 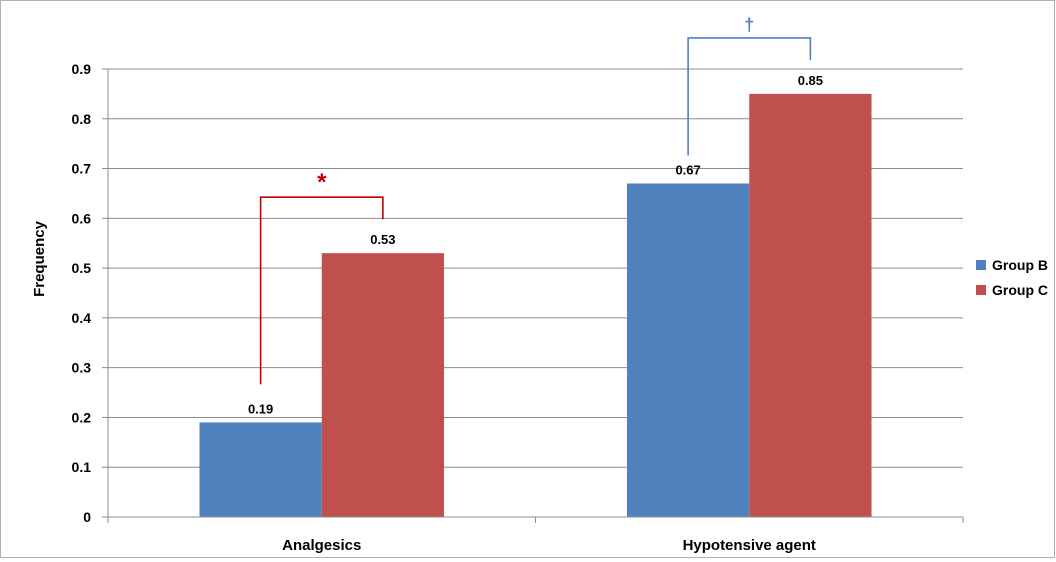 What do you see at coordinates (1020, 265) in the screenshot?
I see `legend-label: Group B` at bounding box center [1020, 265].